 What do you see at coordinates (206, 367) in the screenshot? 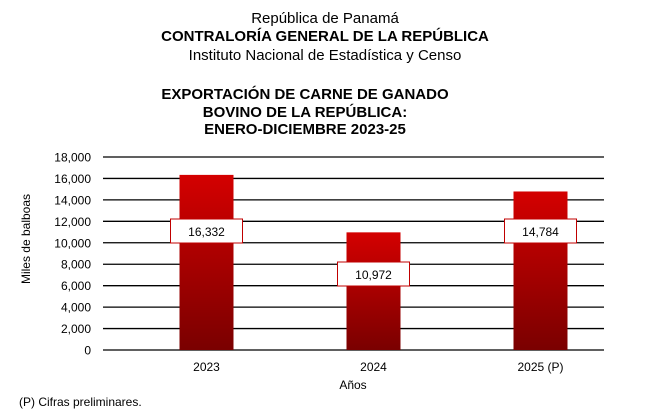
I see `x-tick-label: 2023` at bounding box center [206, 367].